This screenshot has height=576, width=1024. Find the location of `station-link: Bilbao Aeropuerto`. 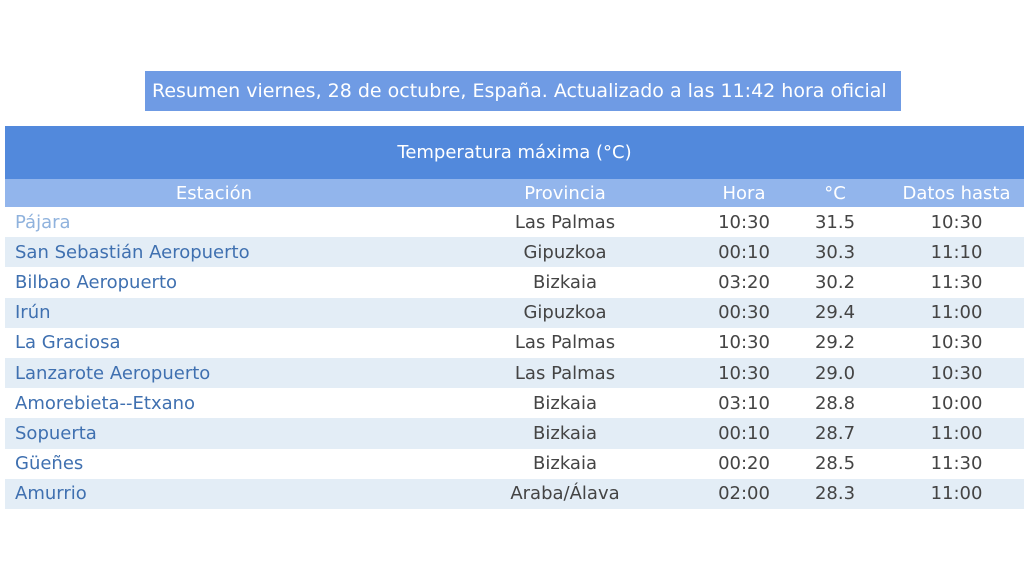

station-link: Bilbao Aeropuerto is located at coordinates (96, 282).